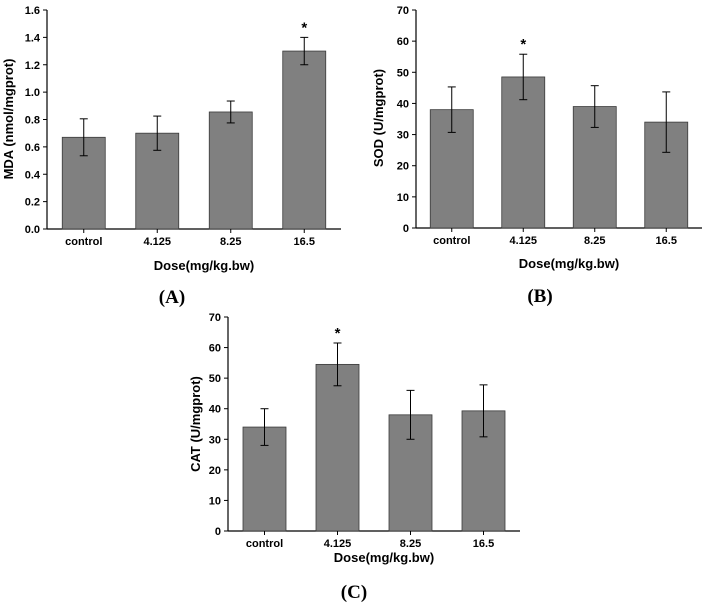  I want to click on y-tick-label: 1.4, so click(33, 38).